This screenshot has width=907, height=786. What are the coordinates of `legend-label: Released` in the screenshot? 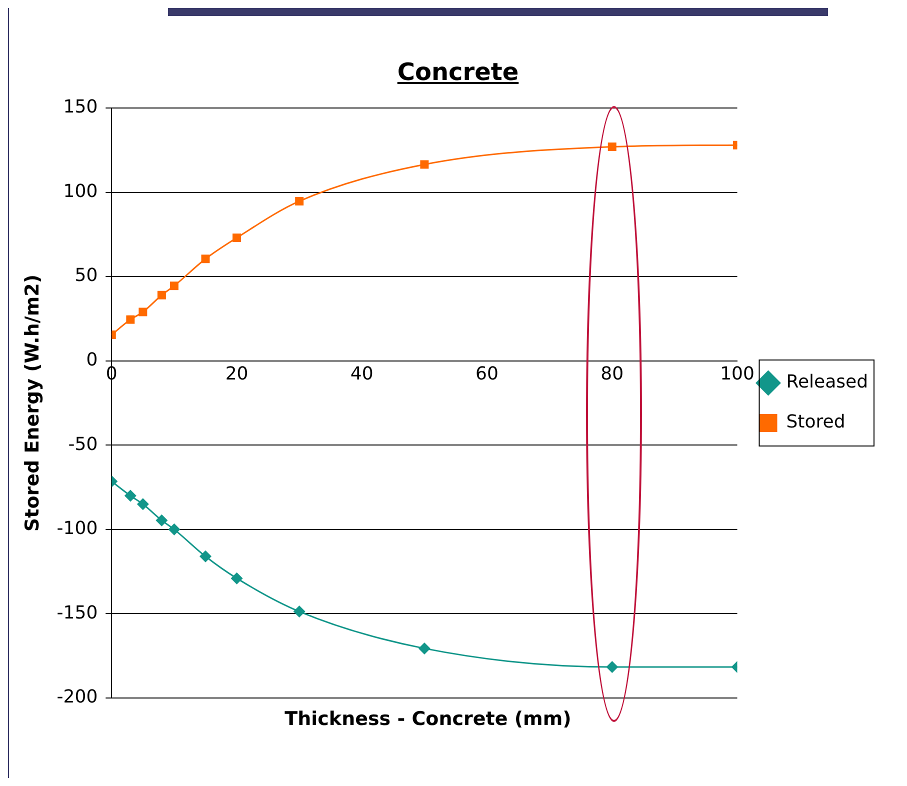 It's located at (827, 382).